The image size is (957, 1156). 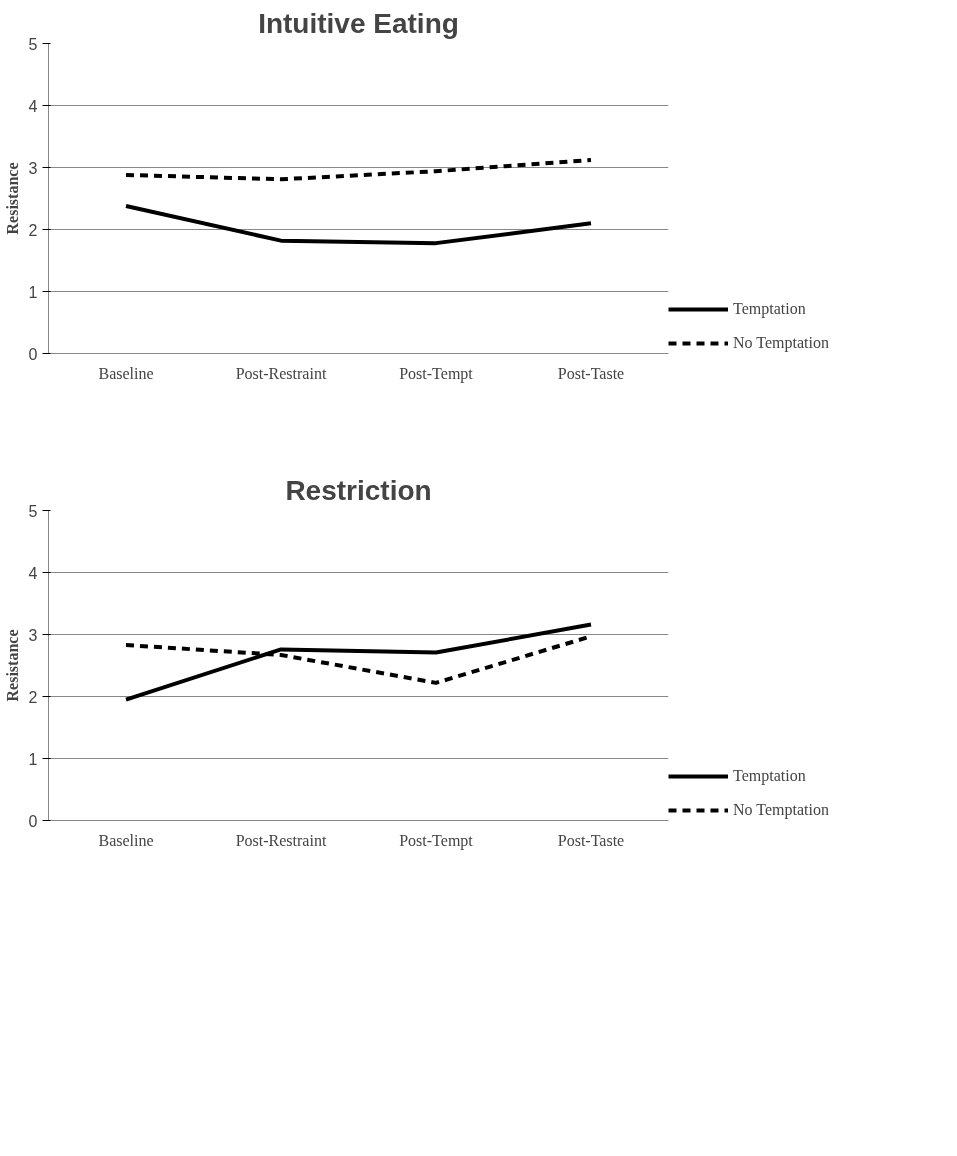 I want to click on chart-title: Intuitive Eating, so click(x=358, y=23).